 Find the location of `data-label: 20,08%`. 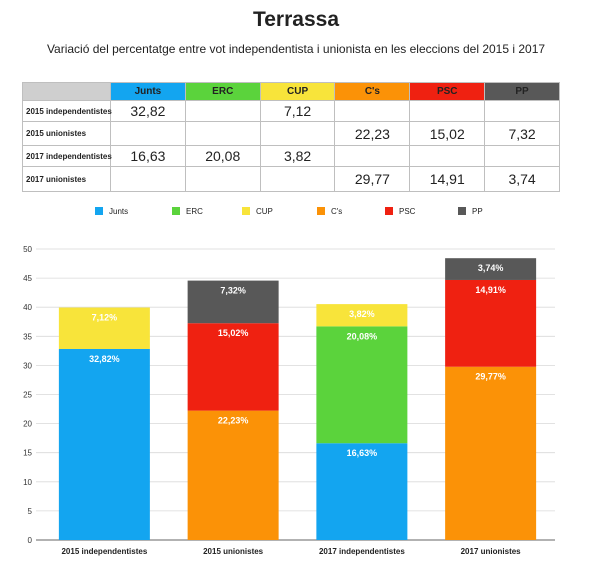

data-label: 20,08% is located at coordinates (362, 336).